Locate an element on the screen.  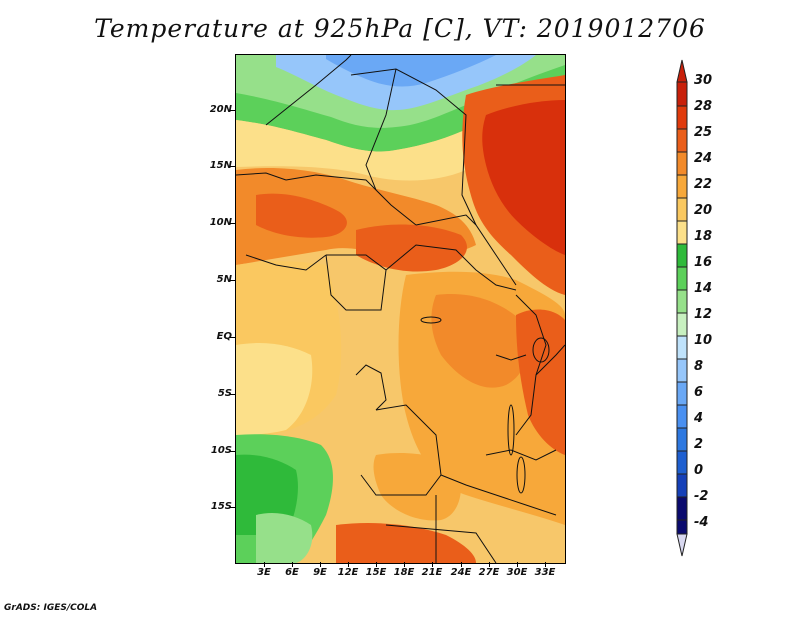
east-hot-strip is located at coordinates (540, 382).